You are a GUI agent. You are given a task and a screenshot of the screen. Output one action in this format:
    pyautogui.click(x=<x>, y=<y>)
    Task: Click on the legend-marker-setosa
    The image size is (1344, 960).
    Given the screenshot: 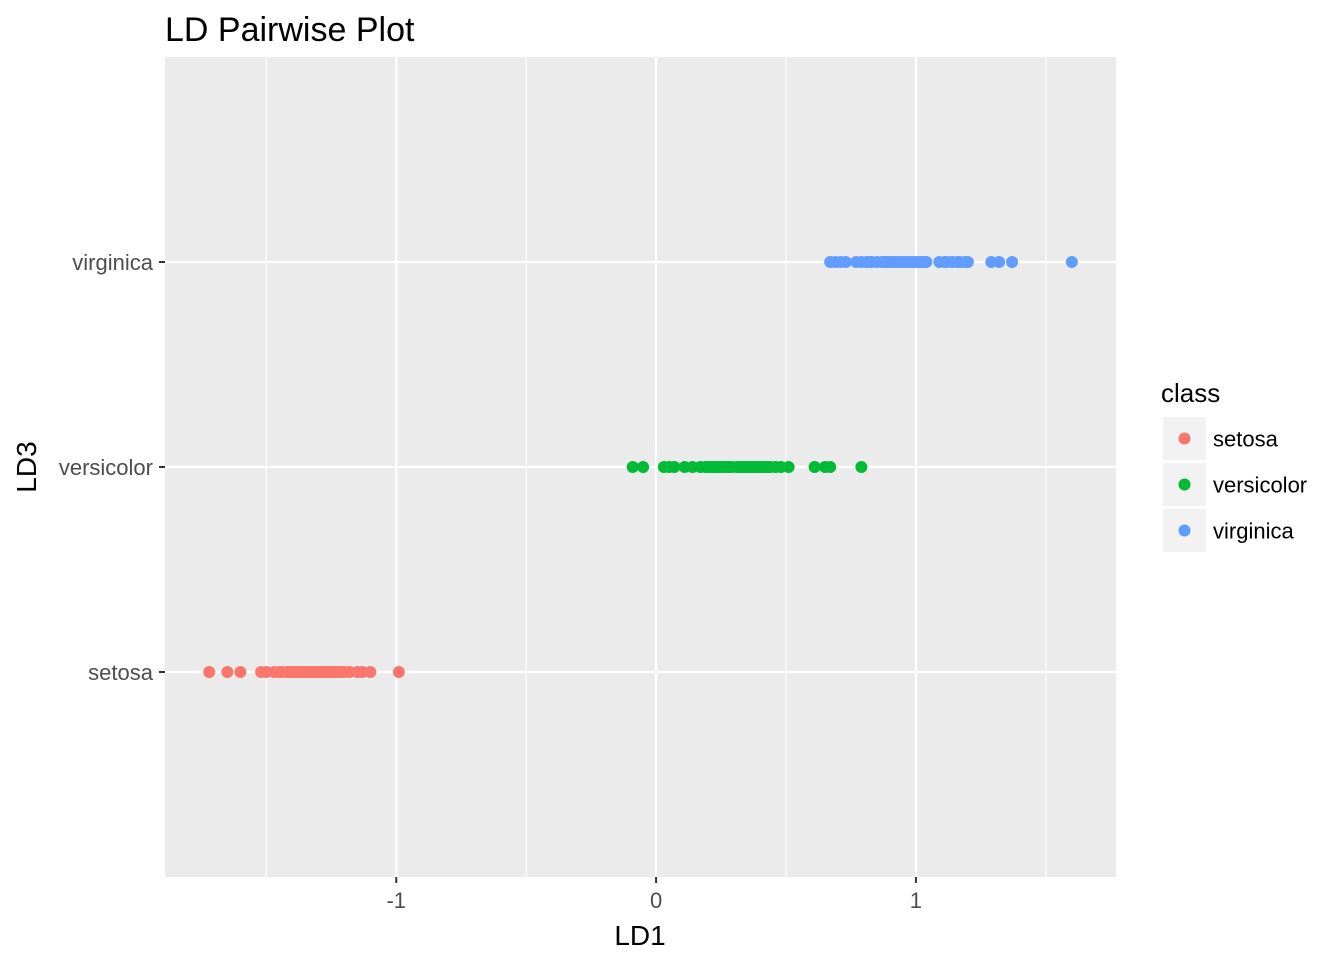 What is the action you would take?
    pyautogui.click(x=1184, y=438)
    